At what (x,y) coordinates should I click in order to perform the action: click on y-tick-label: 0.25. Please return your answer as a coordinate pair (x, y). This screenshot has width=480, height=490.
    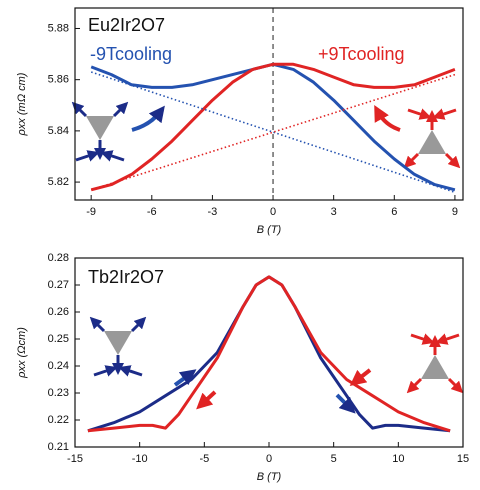
    Looking at the image, I should click on (58, 339).